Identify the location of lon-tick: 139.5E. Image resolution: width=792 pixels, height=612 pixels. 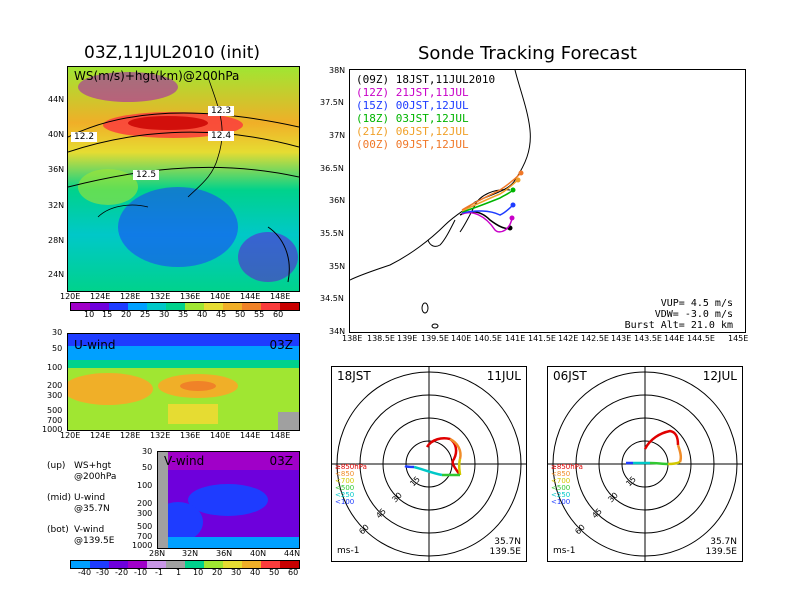
(435, 338).